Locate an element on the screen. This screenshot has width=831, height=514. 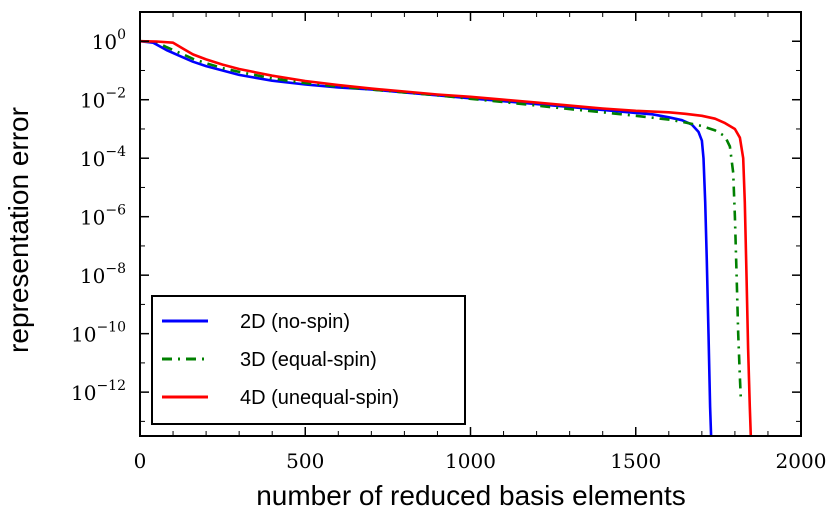
x-tick-label: 500 is located at coordinates (305, 461).